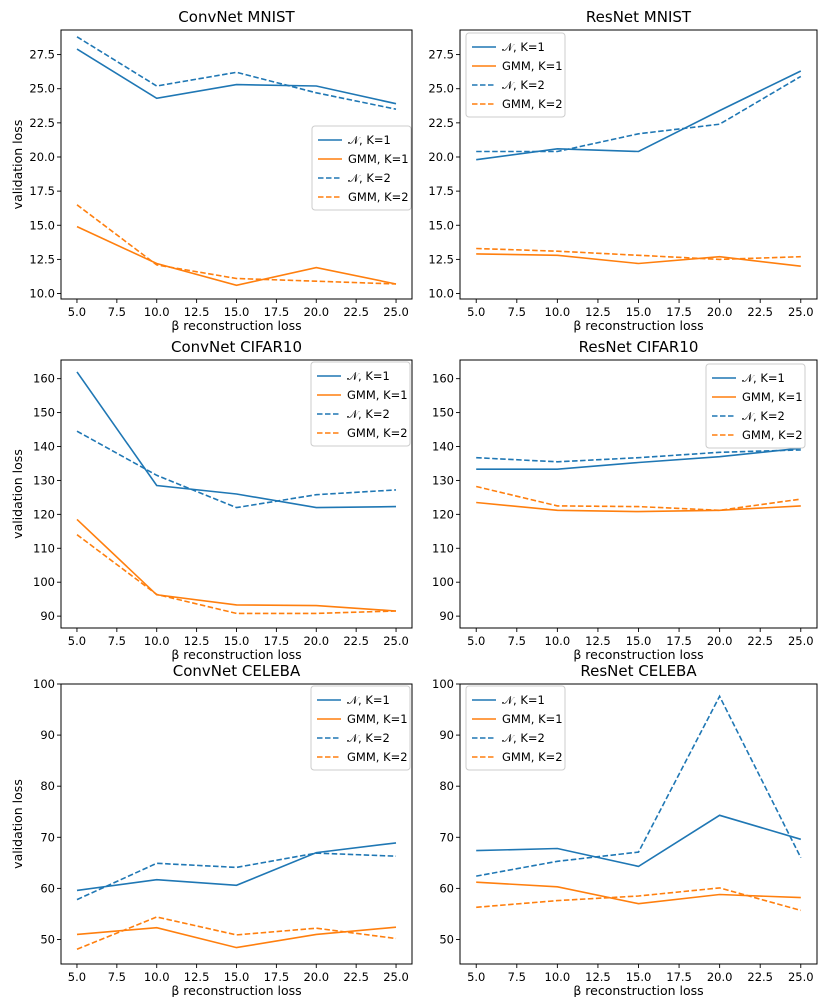  What do you see at coordinates (44, 413) in the screenshot?
I see `y-tick-label: 150` at bounding box center [44, 413].